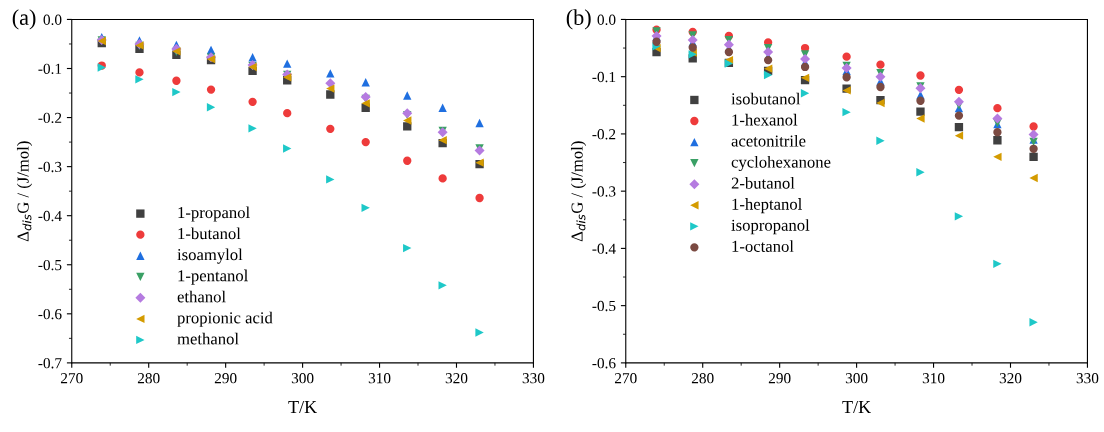  Describe the element at coordinates (767, 206) in the screenshot. I see `legend-label: 1-heptanol` at that location.